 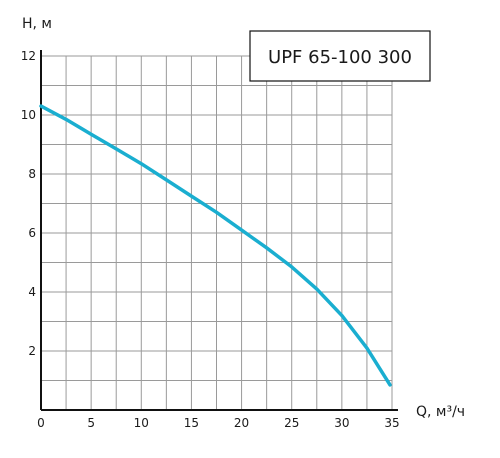 I want to click on x-tick-label: 0, so click(x=41, y=423).